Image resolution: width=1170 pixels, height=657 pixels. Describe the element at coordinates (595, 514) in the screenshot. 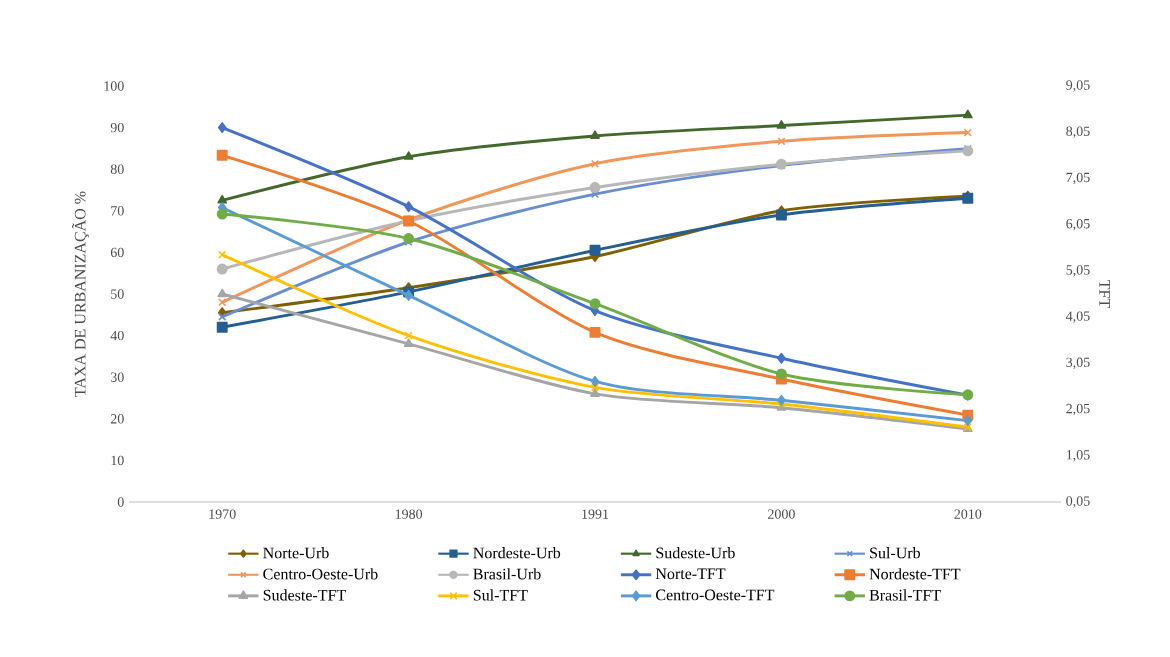

I see `x-tick-label: 1991` at that location.